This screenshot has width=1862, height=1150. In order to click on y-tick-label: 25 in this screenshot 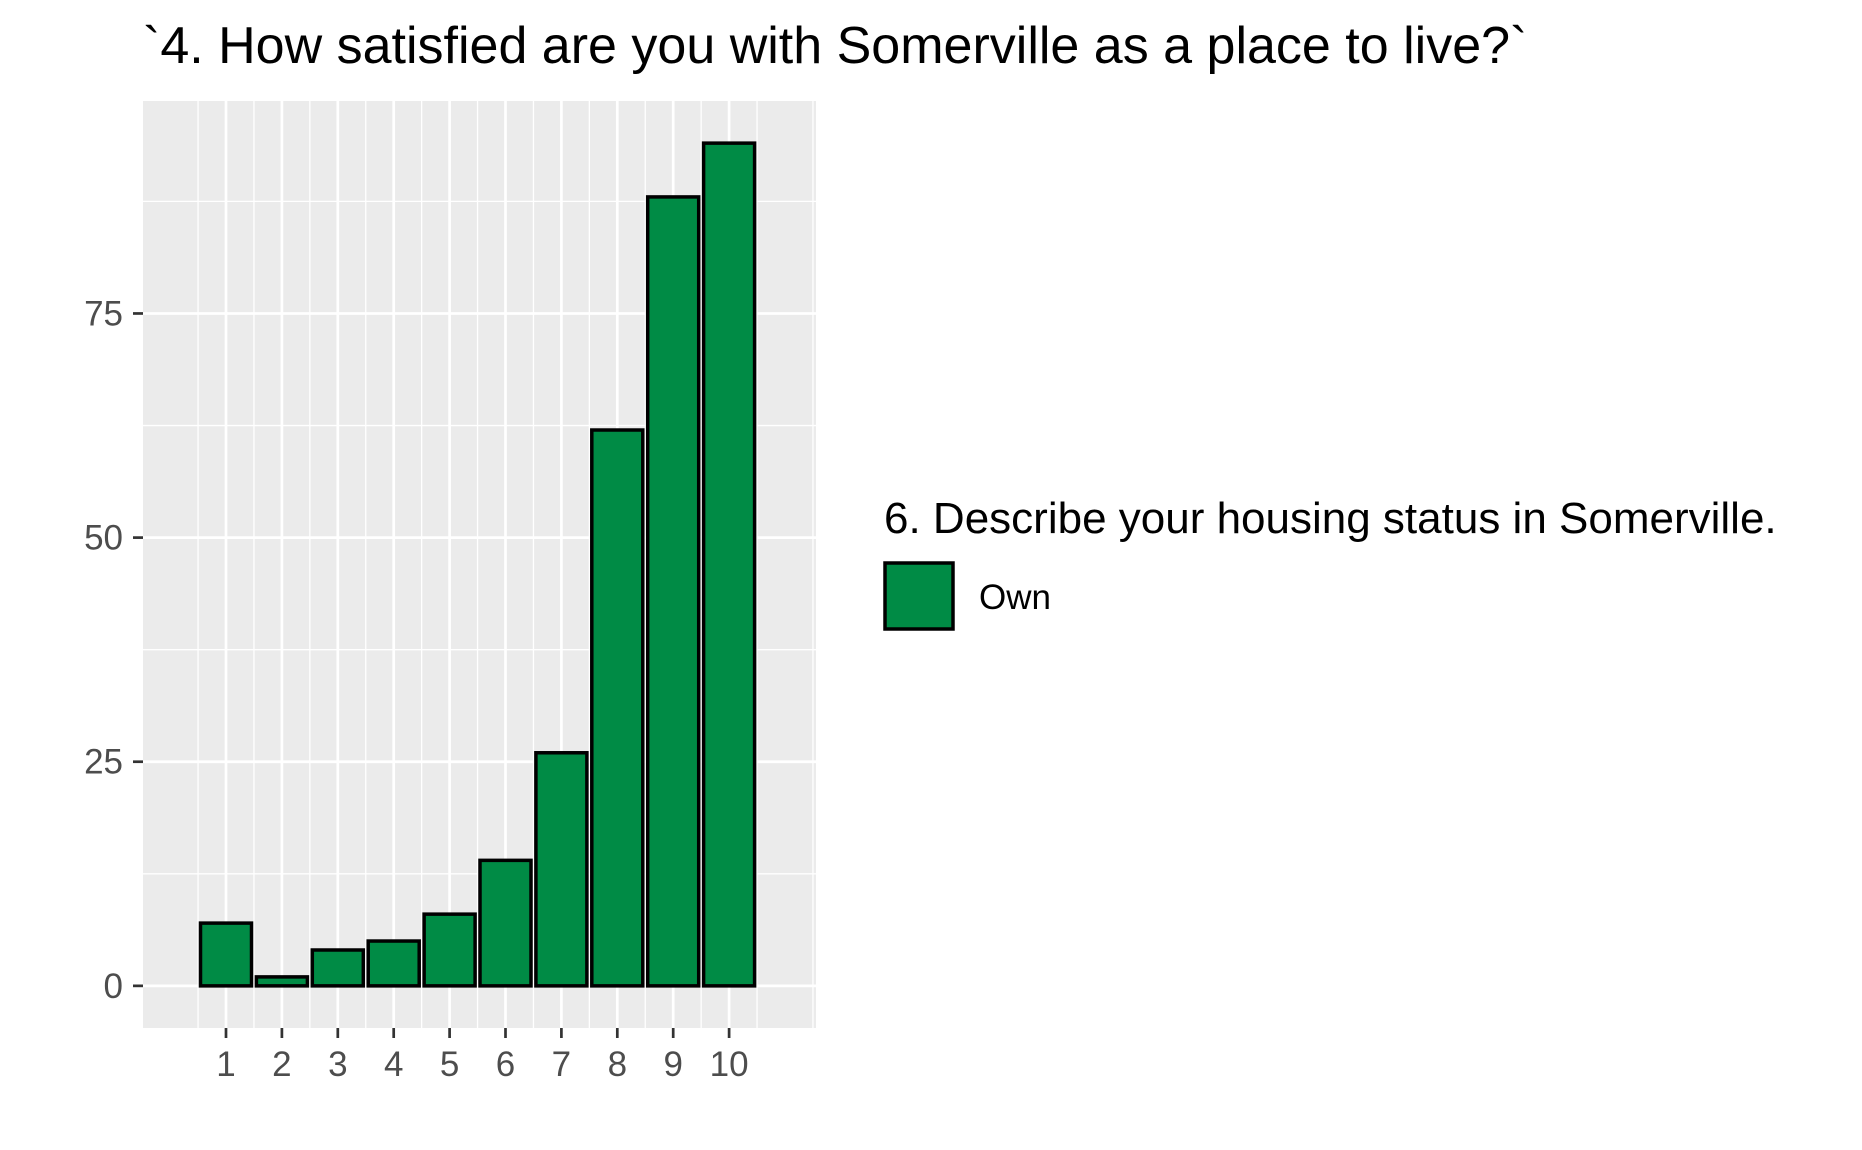, I will do `click(103, 762)`.